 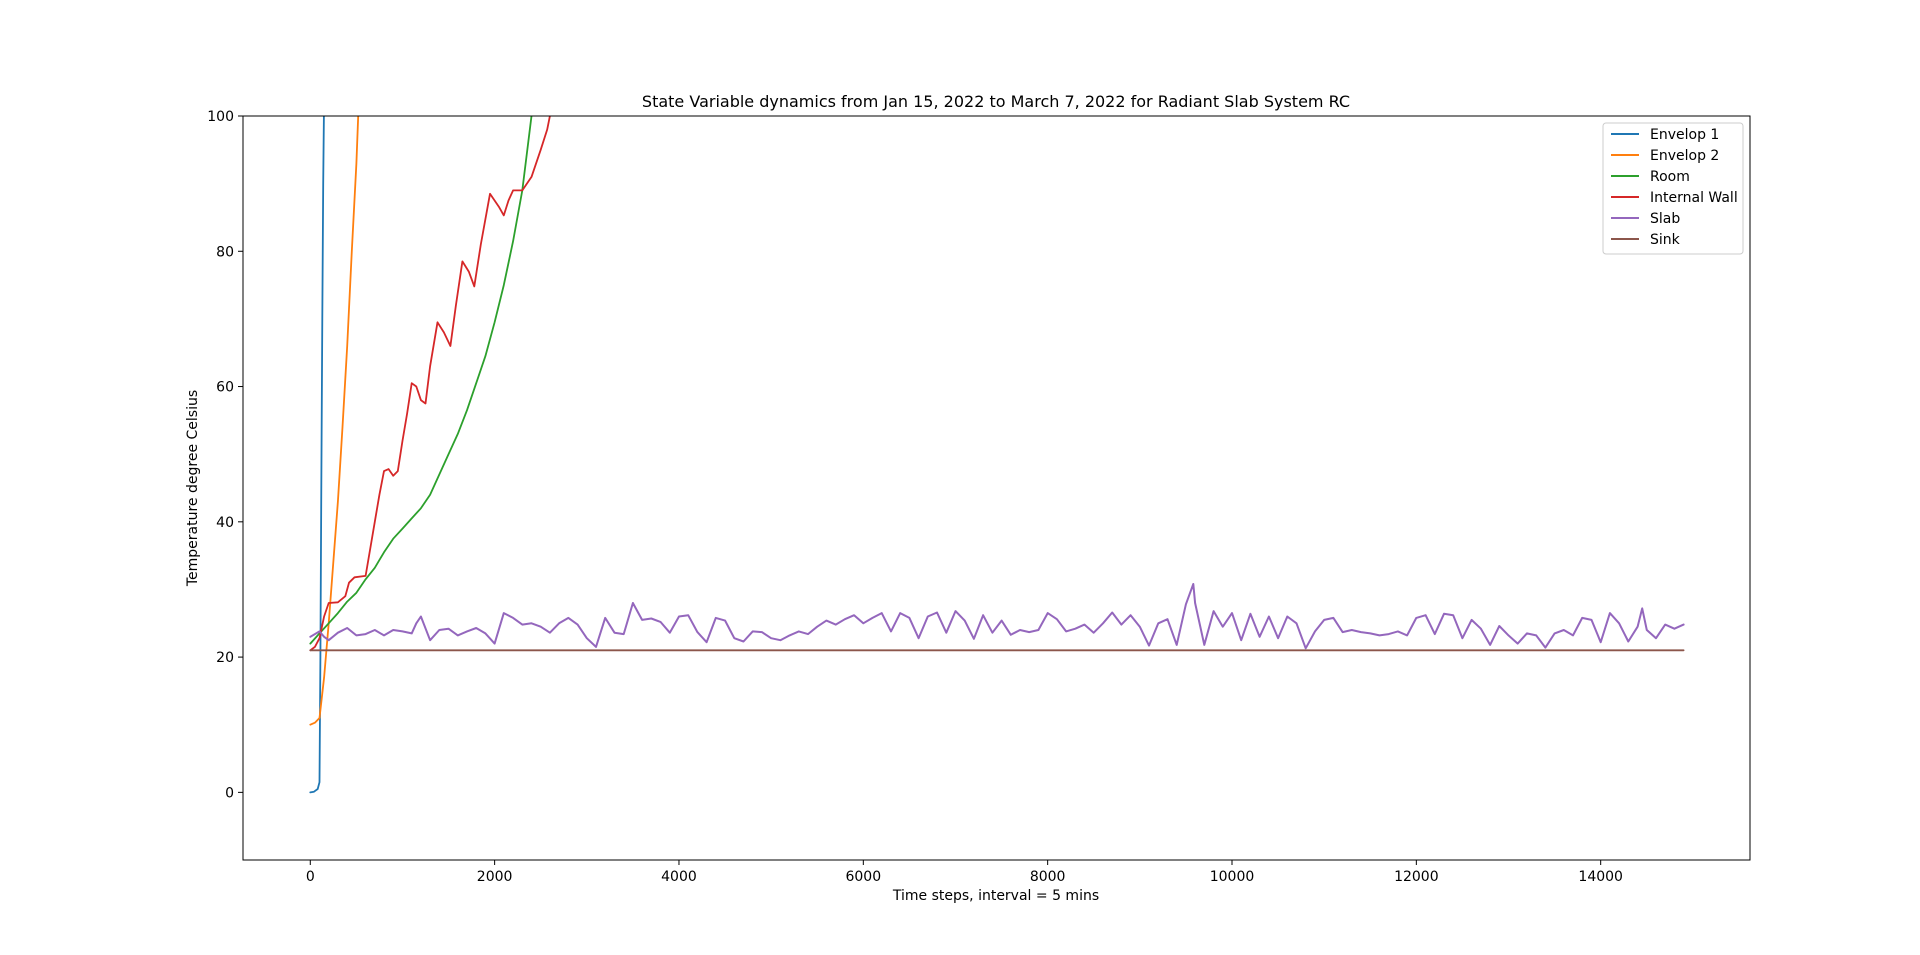 I want to click on x-tick-label: 12000, so click(x=1416, y=877).